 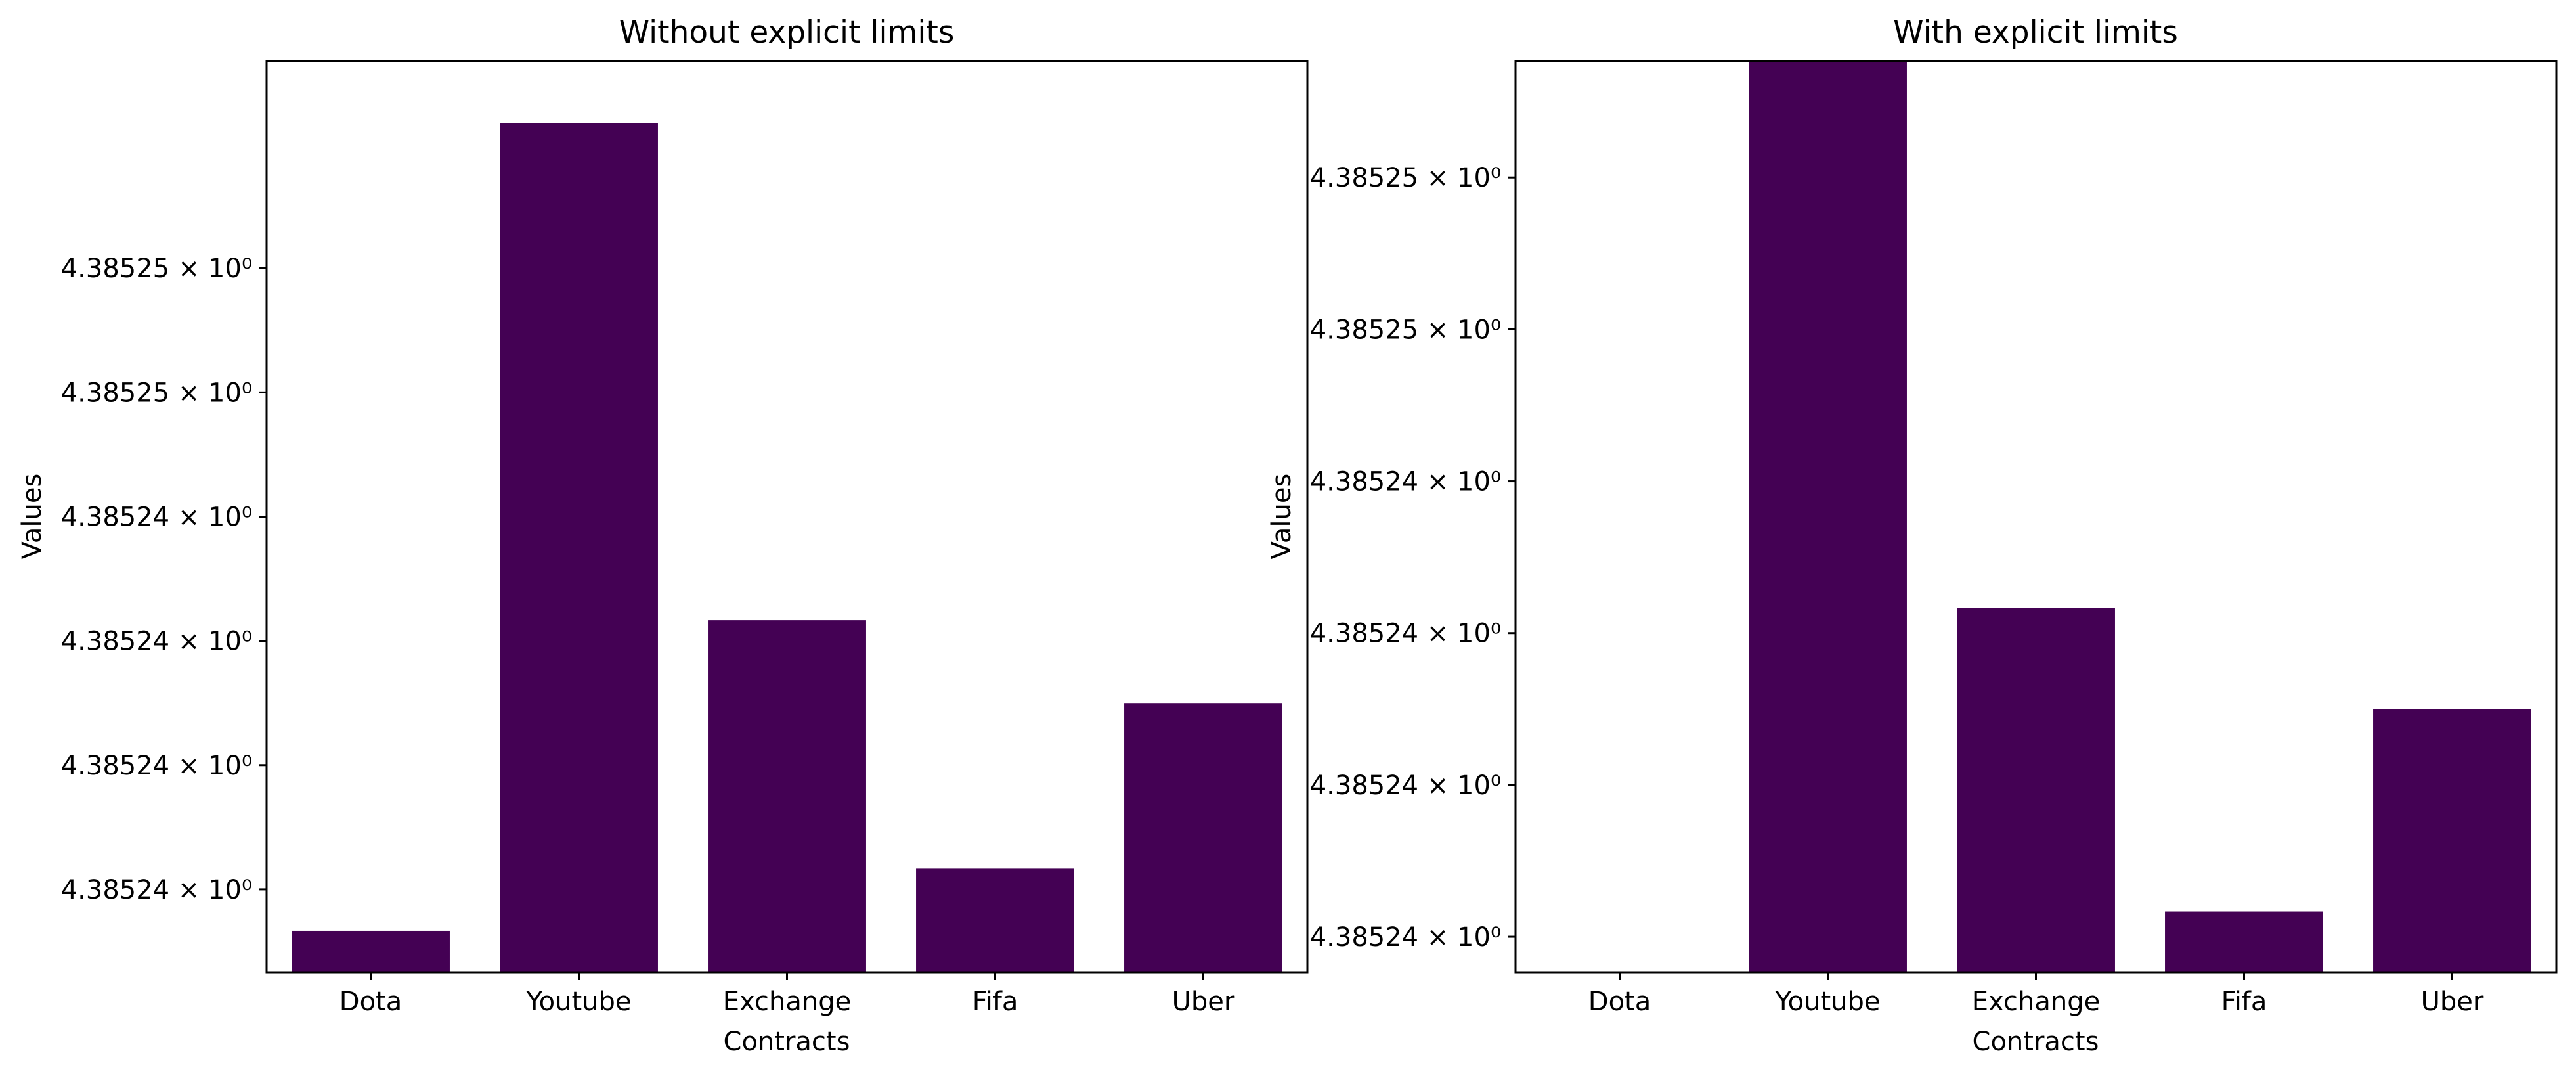 What do you see at coordinates (1282, 517) in the screenshot?
I see `y-axis-label-right: Values` at bounding box center [1282, 517].